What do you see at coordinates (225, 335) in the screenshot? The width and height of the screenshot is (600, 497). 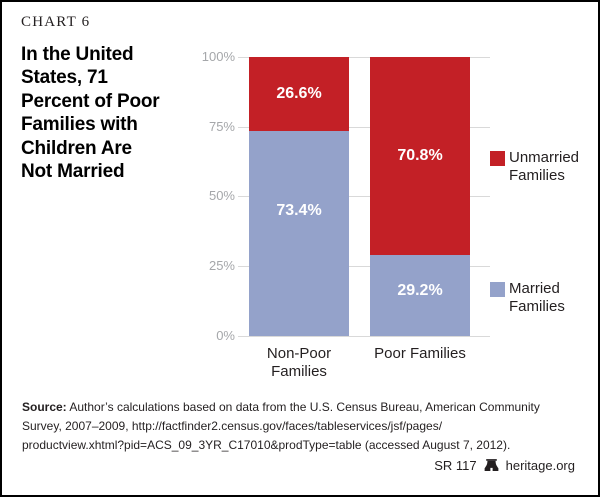 I see `y-axis-tick: 0%` at bounding box center [225, 335].